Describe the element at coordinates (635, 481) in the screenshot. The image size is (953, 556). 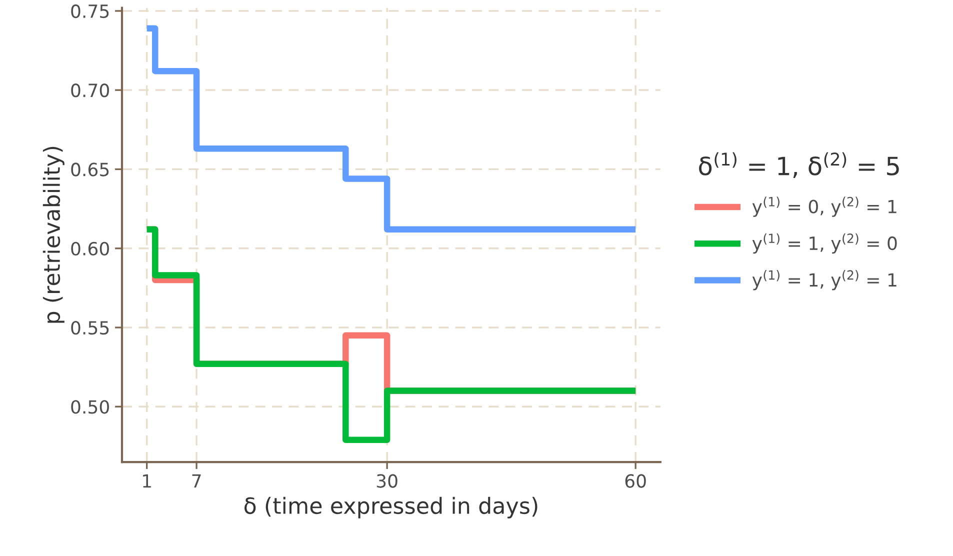
I see `x-tick-label: 60` at that location.